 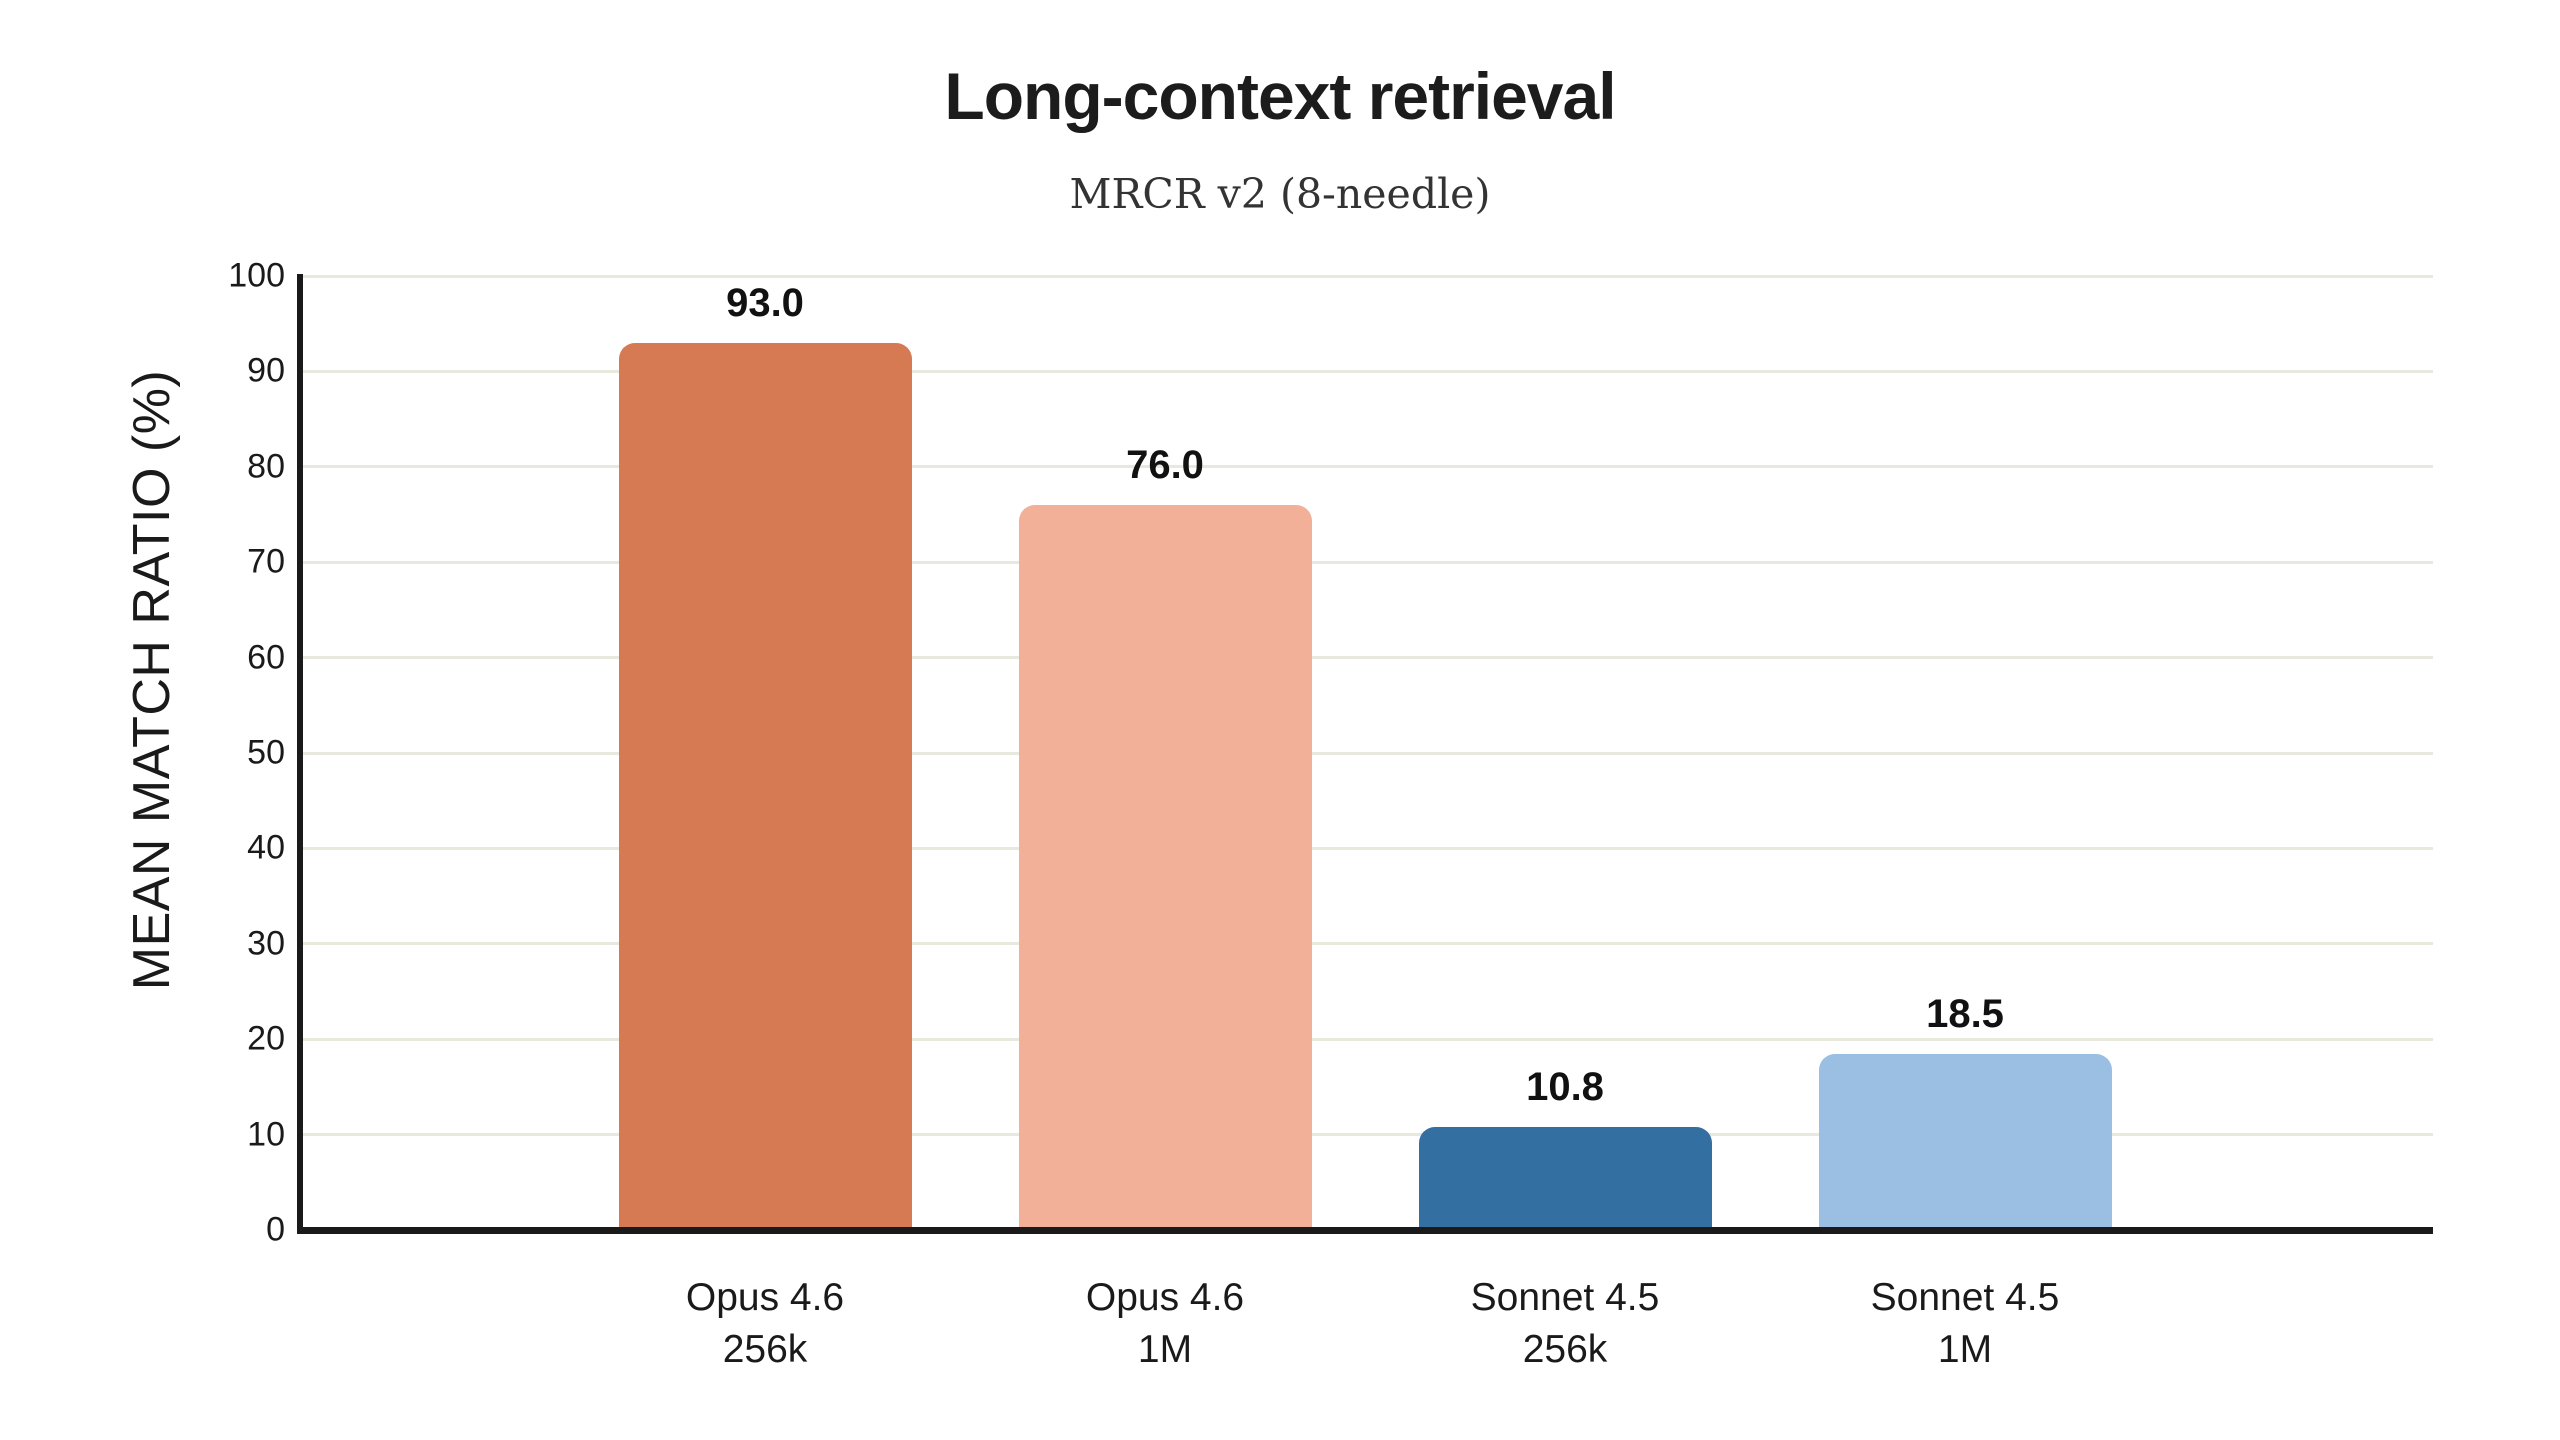 I want to click on chart-title: Long-context retrieval, so click(x=1280, y=96).